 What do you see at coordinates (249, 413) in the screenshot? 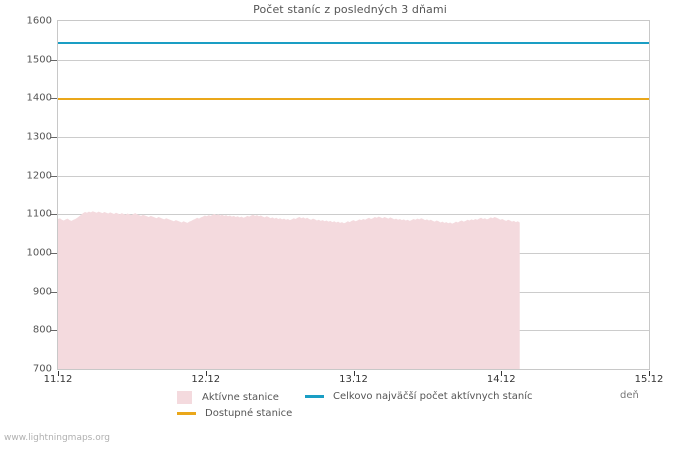
I see `legend-label: Dostupné stanice` at bounding box center [249, 413].